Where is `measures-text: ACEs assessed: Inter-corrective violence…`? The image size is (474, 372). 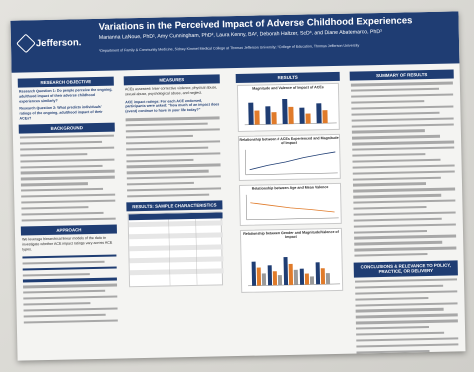
measures-text: ACEs assessed: Inter-corrective violence… is located at coordinates (171, 91).